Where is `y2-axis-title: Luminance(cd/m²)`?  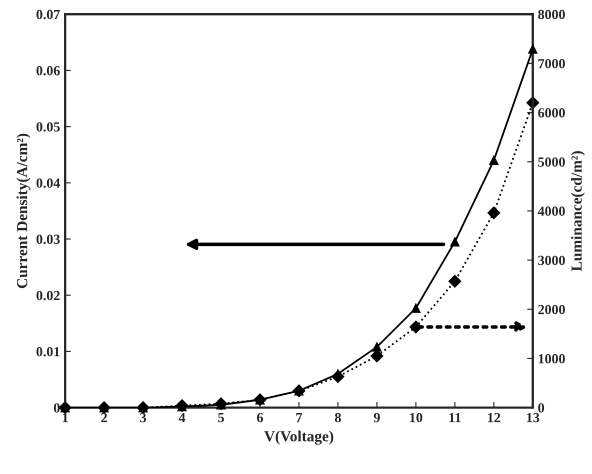
y2-axis-title: Luminance(cd/m²) is located at coordinates (577, 211).